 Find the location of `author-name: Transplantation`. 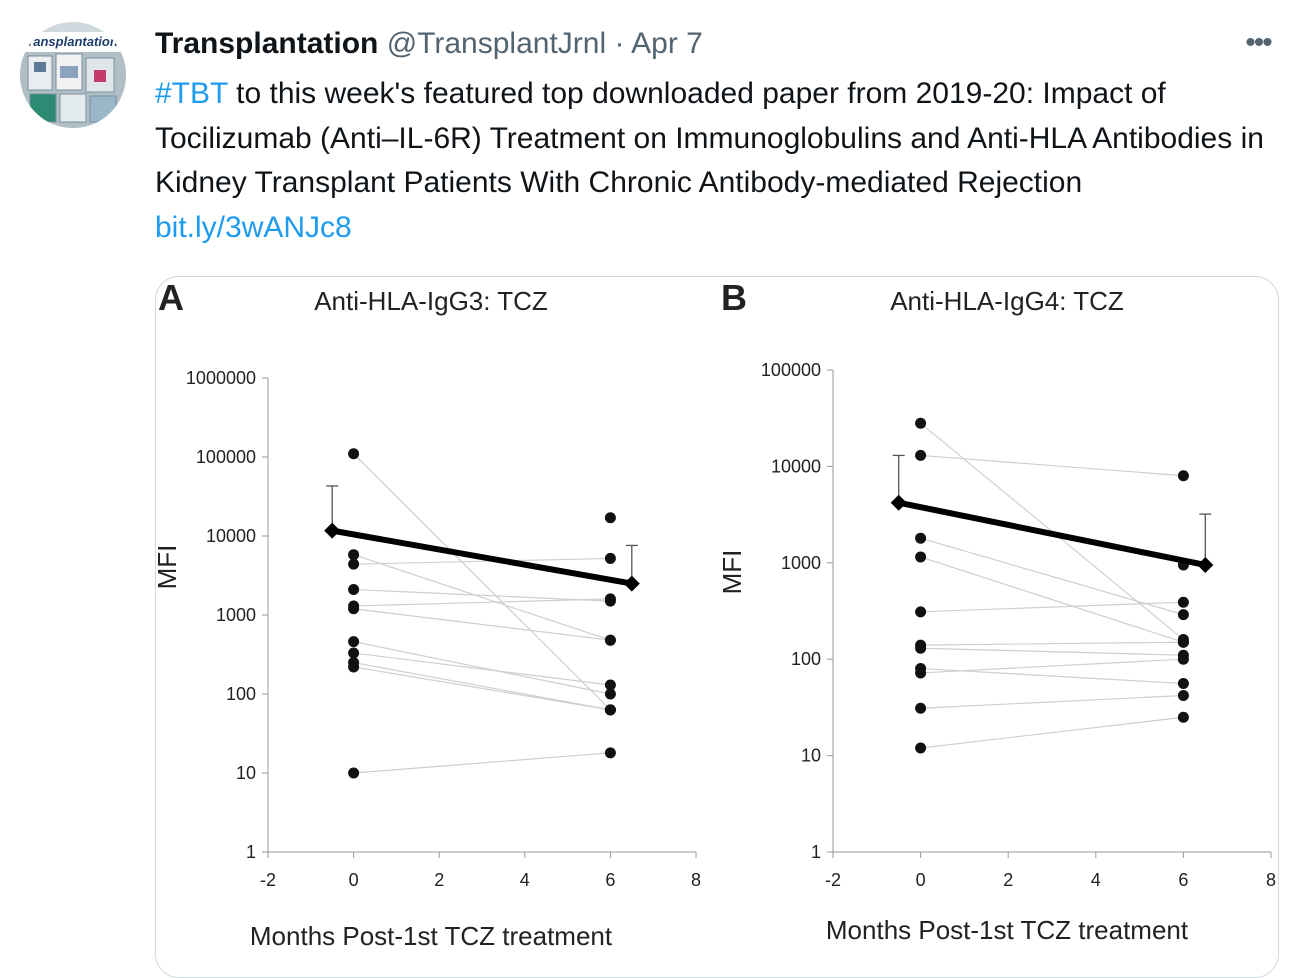

author-name: Transplantation is located at coordinates (267, 43).